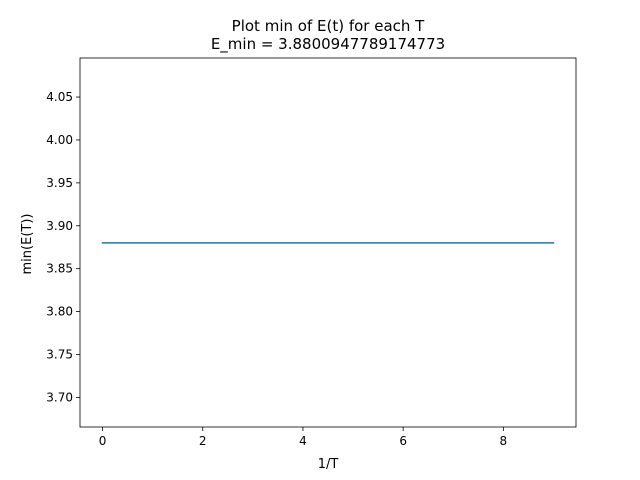  I want to click on y-tick-label: 3.70, so click(59, 397).